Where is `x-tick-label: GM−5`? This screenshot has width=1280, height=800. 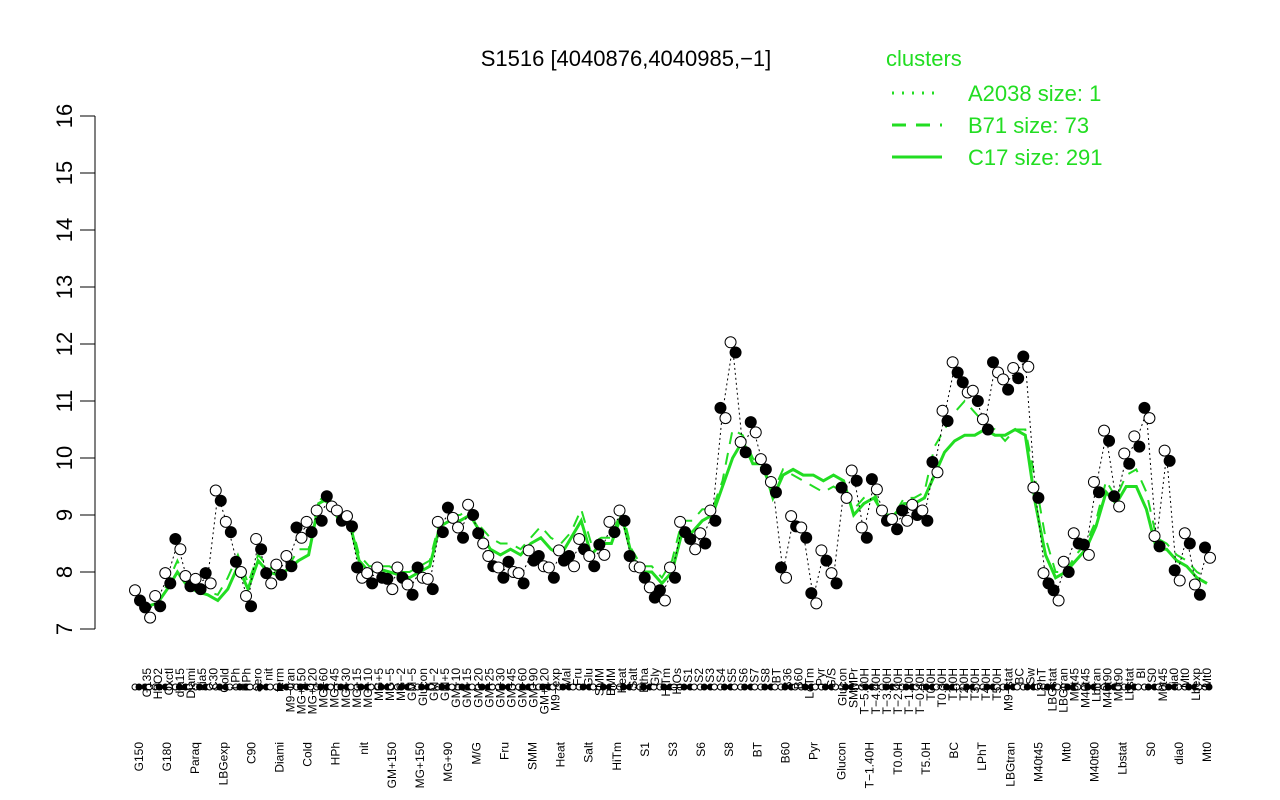 x-tick-label: GM−5 is located at coordinates (412, 684).